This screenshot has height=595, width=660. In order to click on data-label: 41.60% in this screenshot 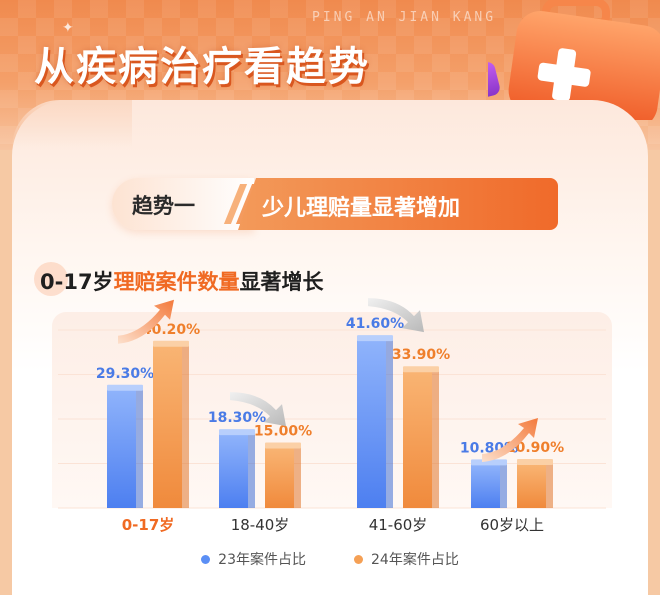, I will do `click(375, 324)`.